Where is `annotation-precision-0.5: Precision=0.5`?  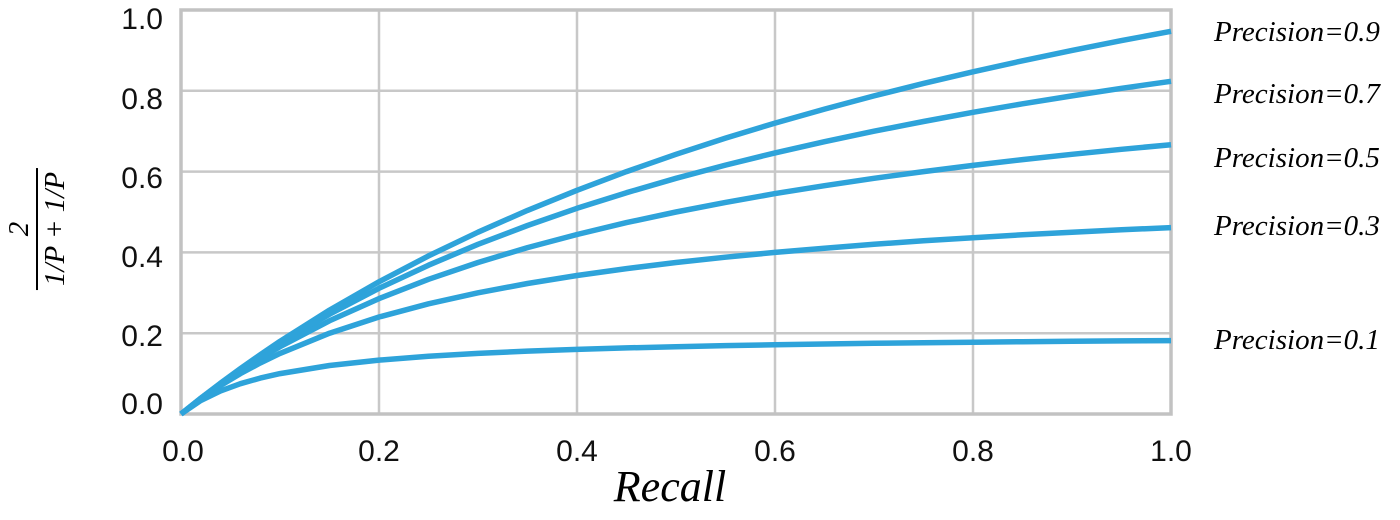
annotation-precision-0.5: Precision=0.5 is located at coordinates (1297, 158).